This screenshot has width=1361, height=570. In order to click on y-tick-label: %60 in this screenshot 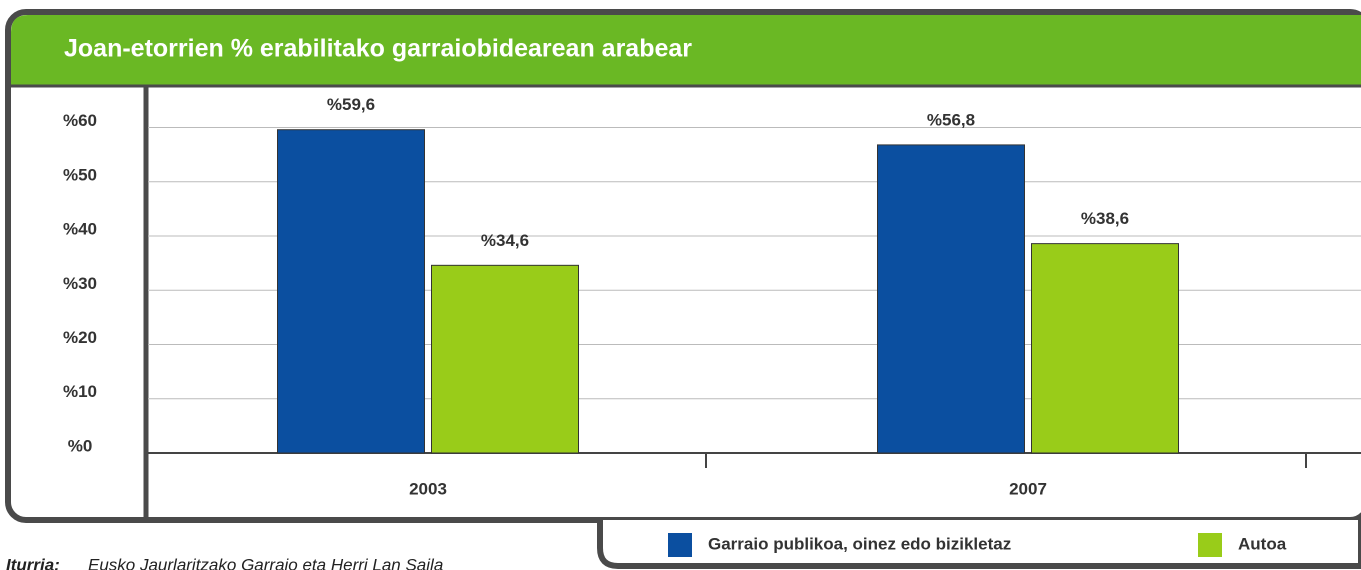, I will do `click(80, 120)`.